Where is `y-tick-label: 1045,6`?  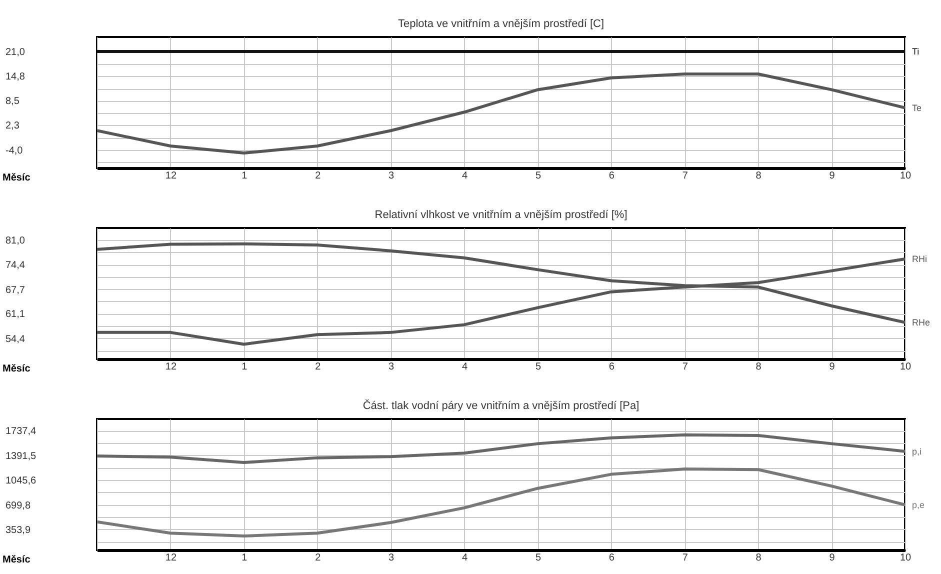 y-tick-label: 1045,6 is located at coordinates (21, 481).